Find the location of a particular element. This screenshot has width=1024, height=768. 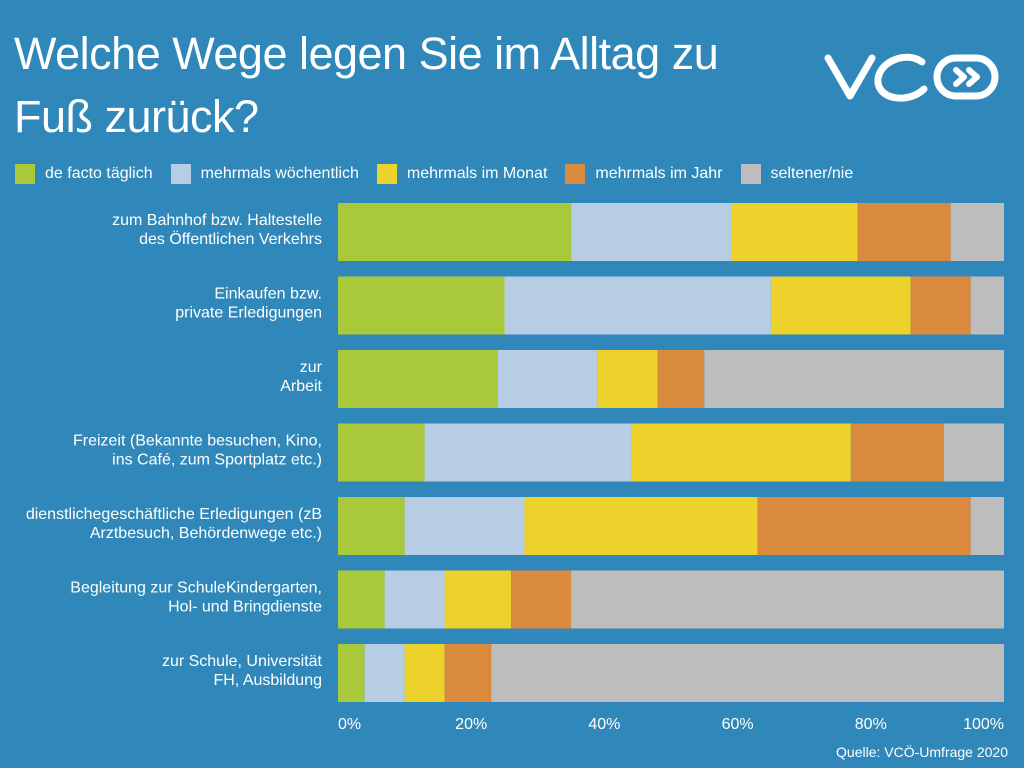

legend-item-2: mehrmals im Monat is located at coordinates (462, 174).